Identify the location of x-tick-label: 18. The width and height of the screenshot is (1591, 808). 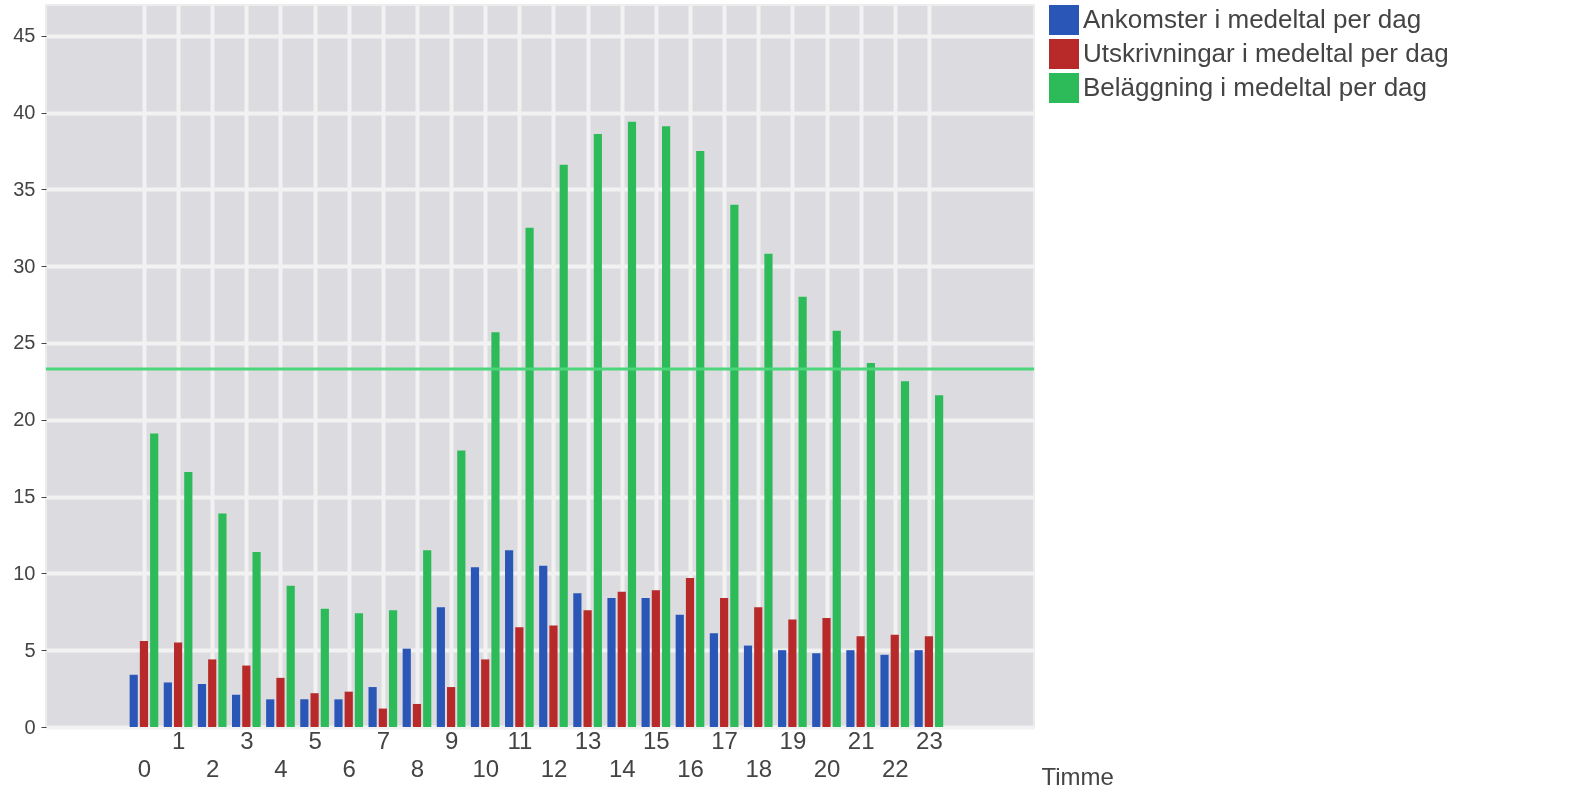
(759, 768).